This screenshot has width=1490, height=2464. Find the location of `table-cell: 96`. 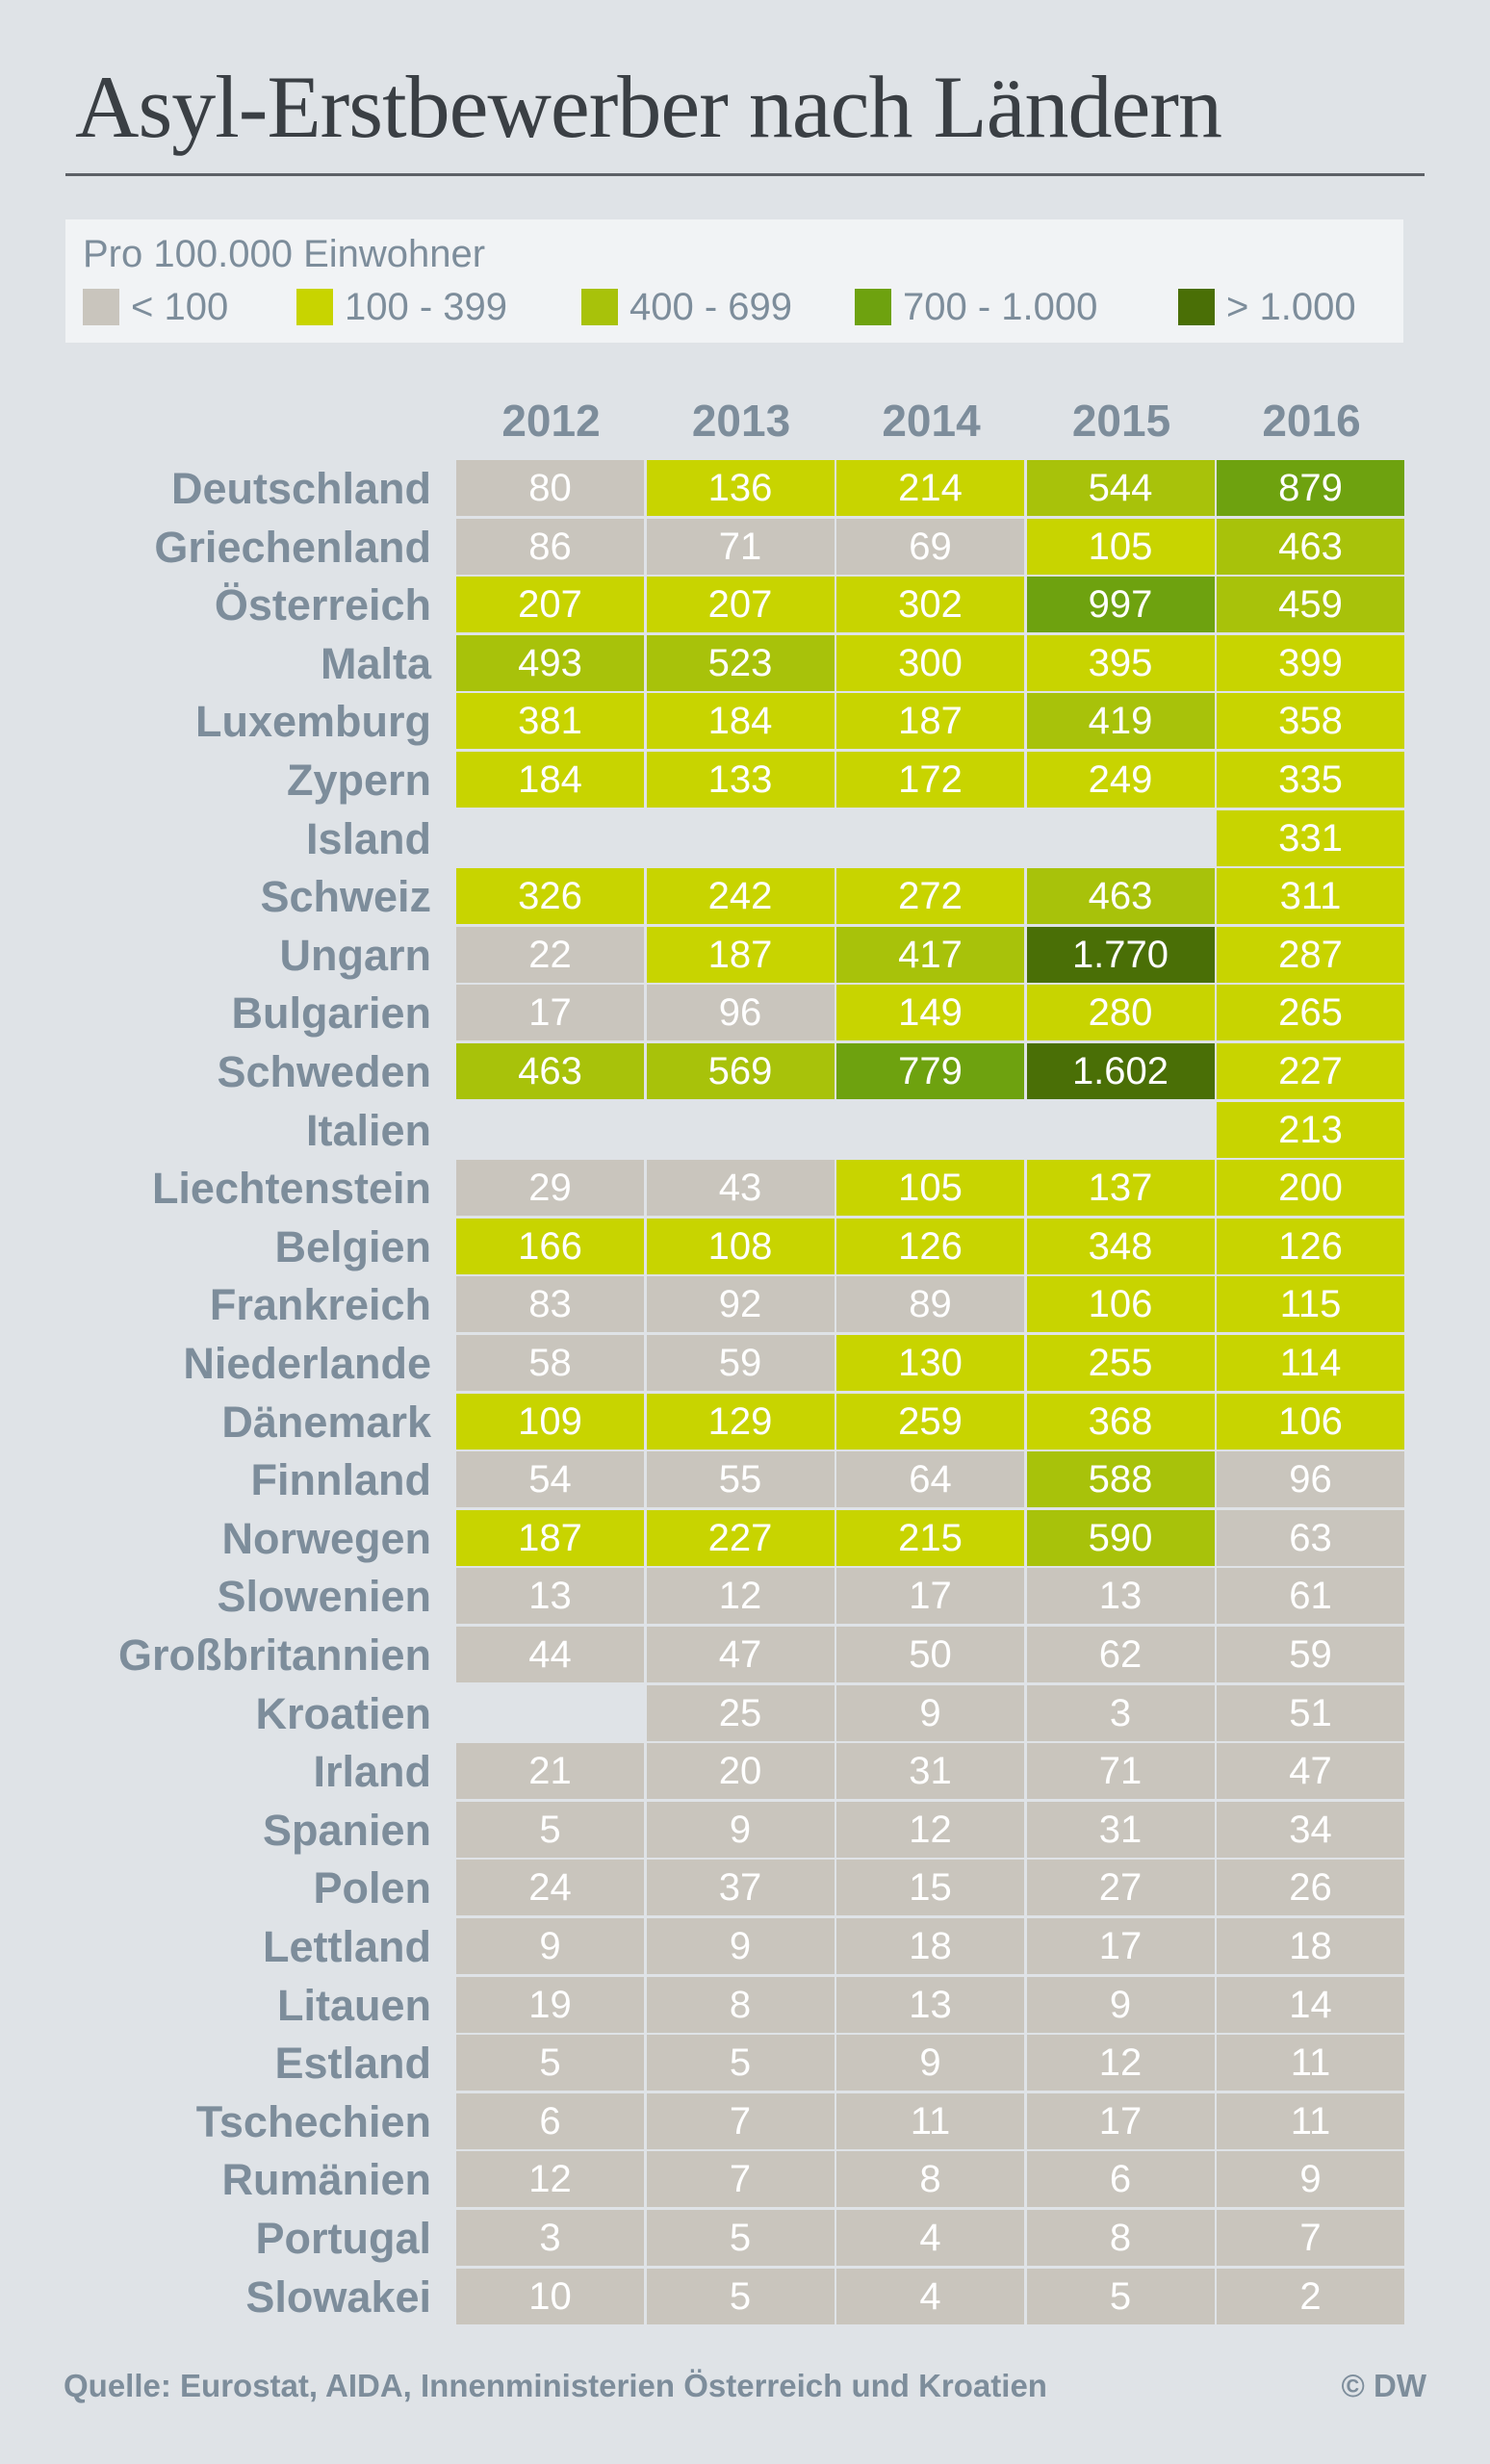

table-cell: 96 is located at coordinates (1310, 1479).